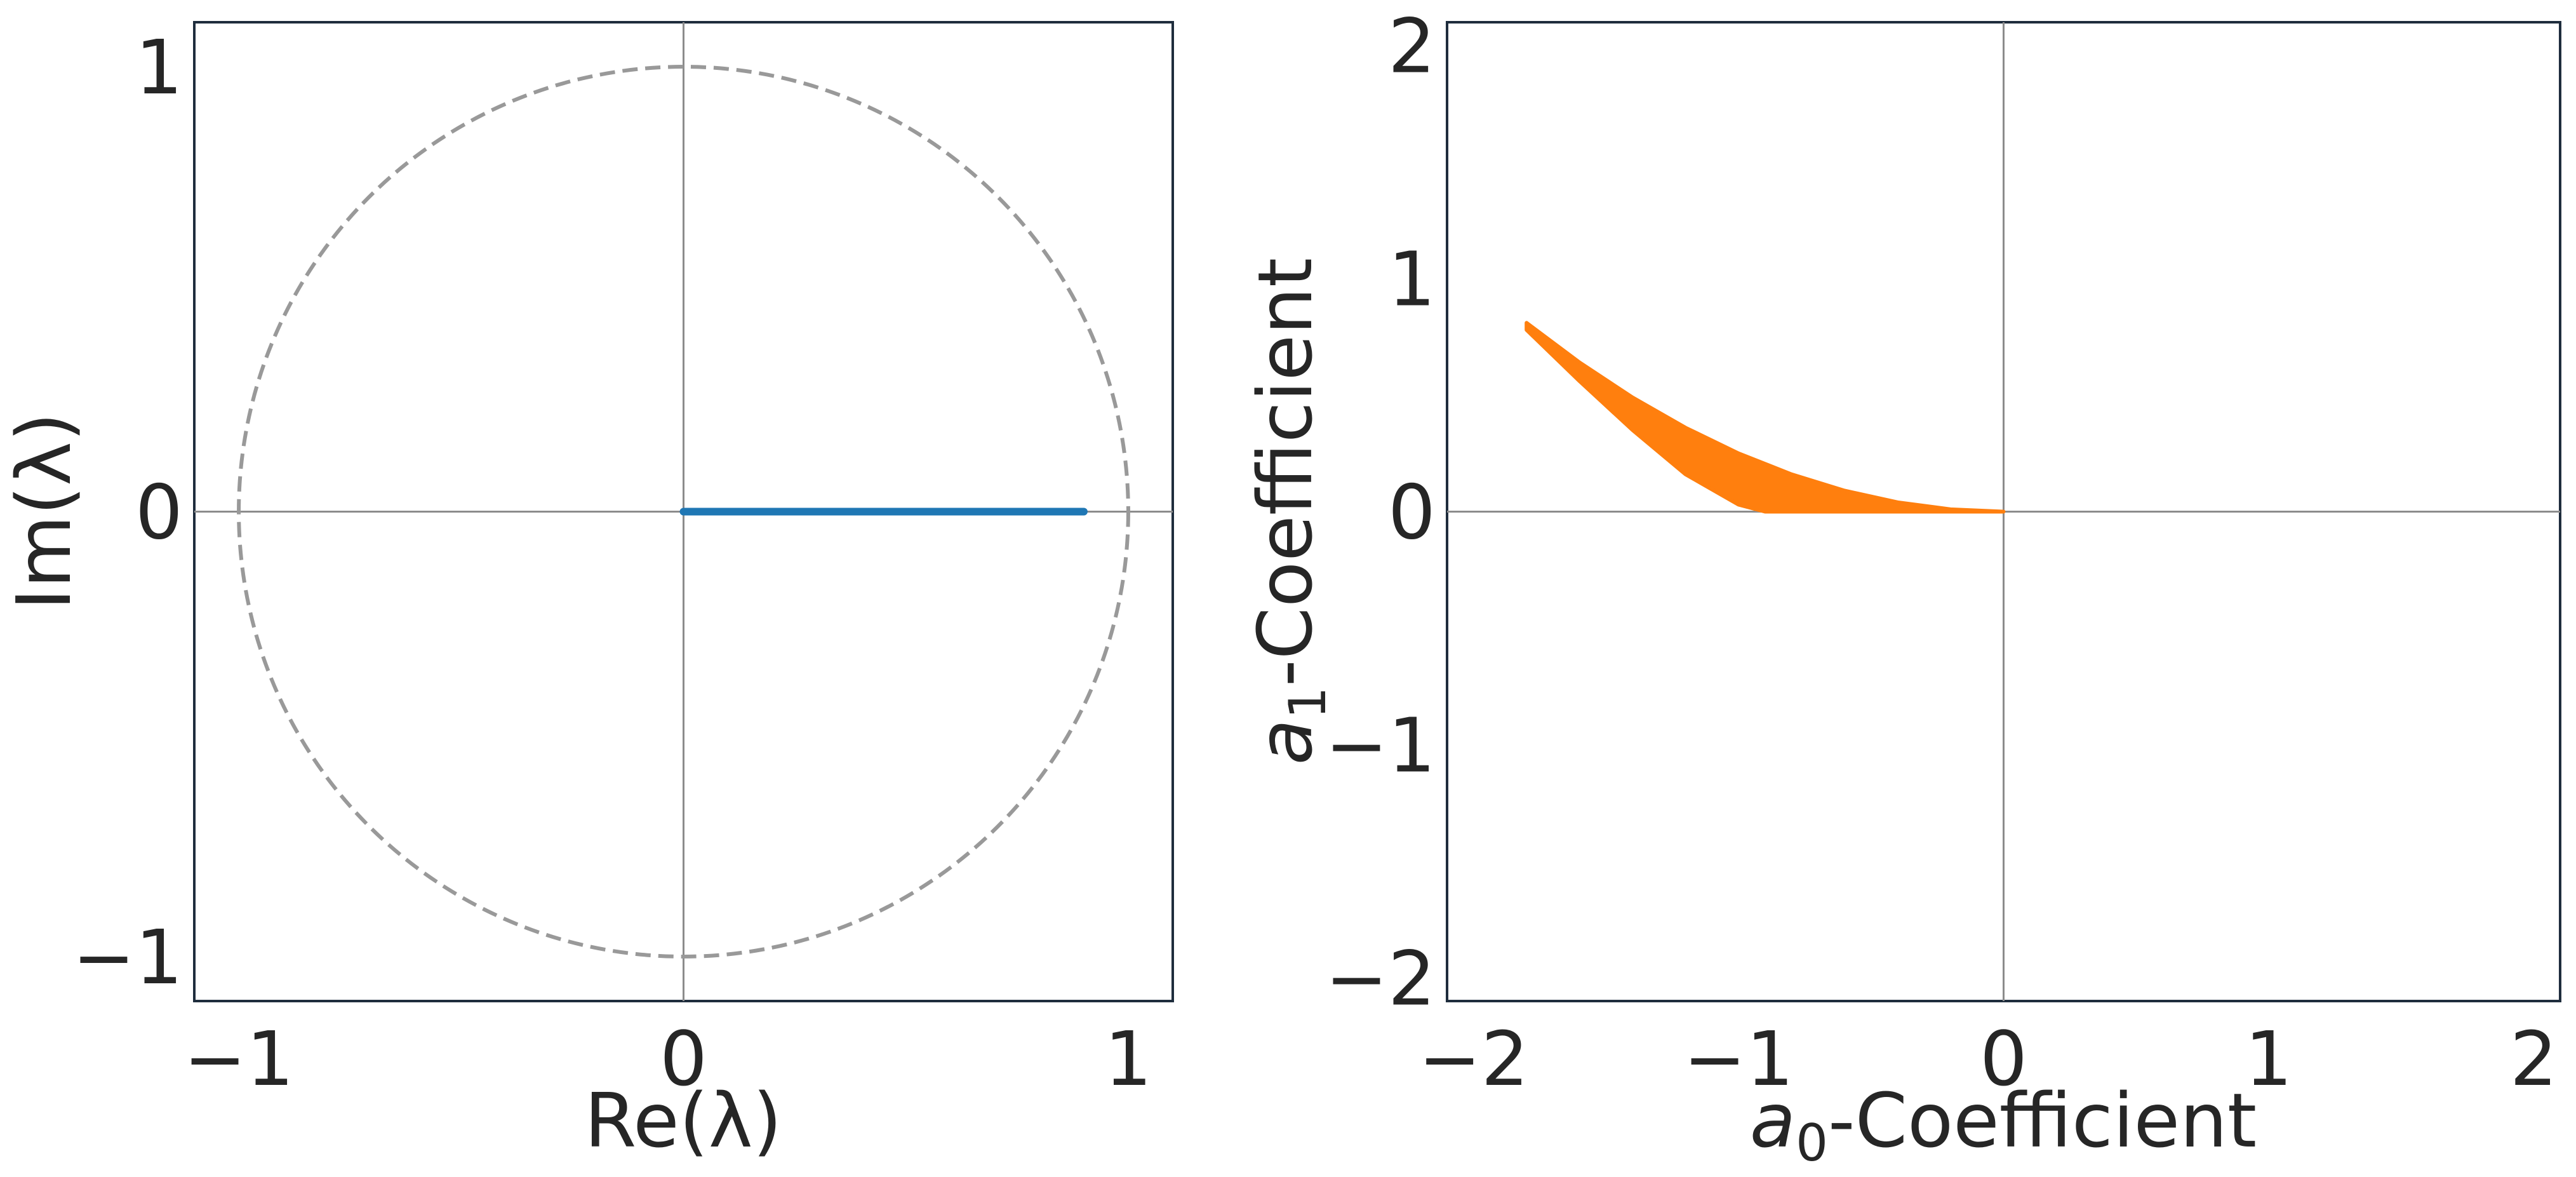 This screenshot has width=2576, height=1177. Describe the element at coordinates (683, 1120) in the screenshot. I see `left-x-axis-label: Re(λ)` at that location.